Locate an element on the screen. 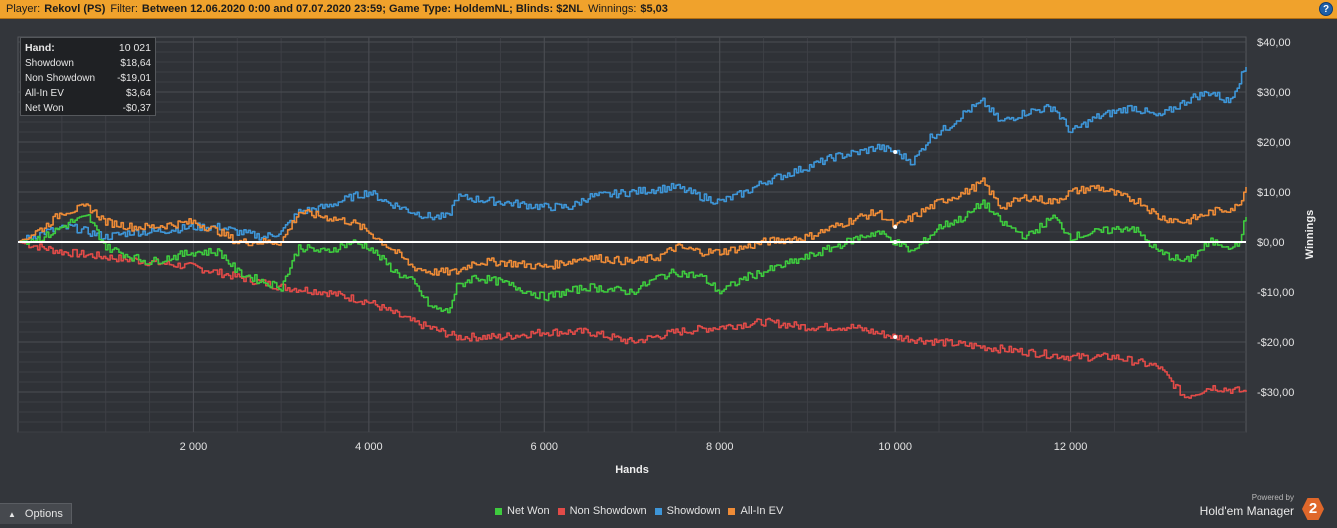 This screenshot has width=1337, height=528. help-icon: ? is located at coordinates (1326, 9).